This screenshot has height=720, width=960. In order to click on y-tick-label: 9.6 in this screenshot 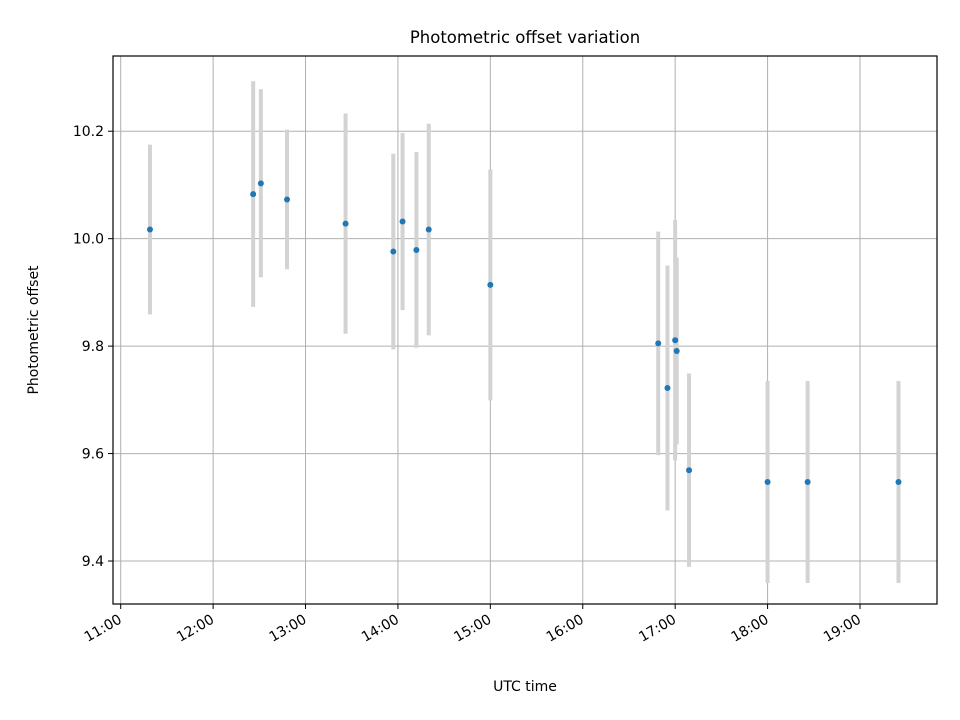, I will do `click(93, 455)`.